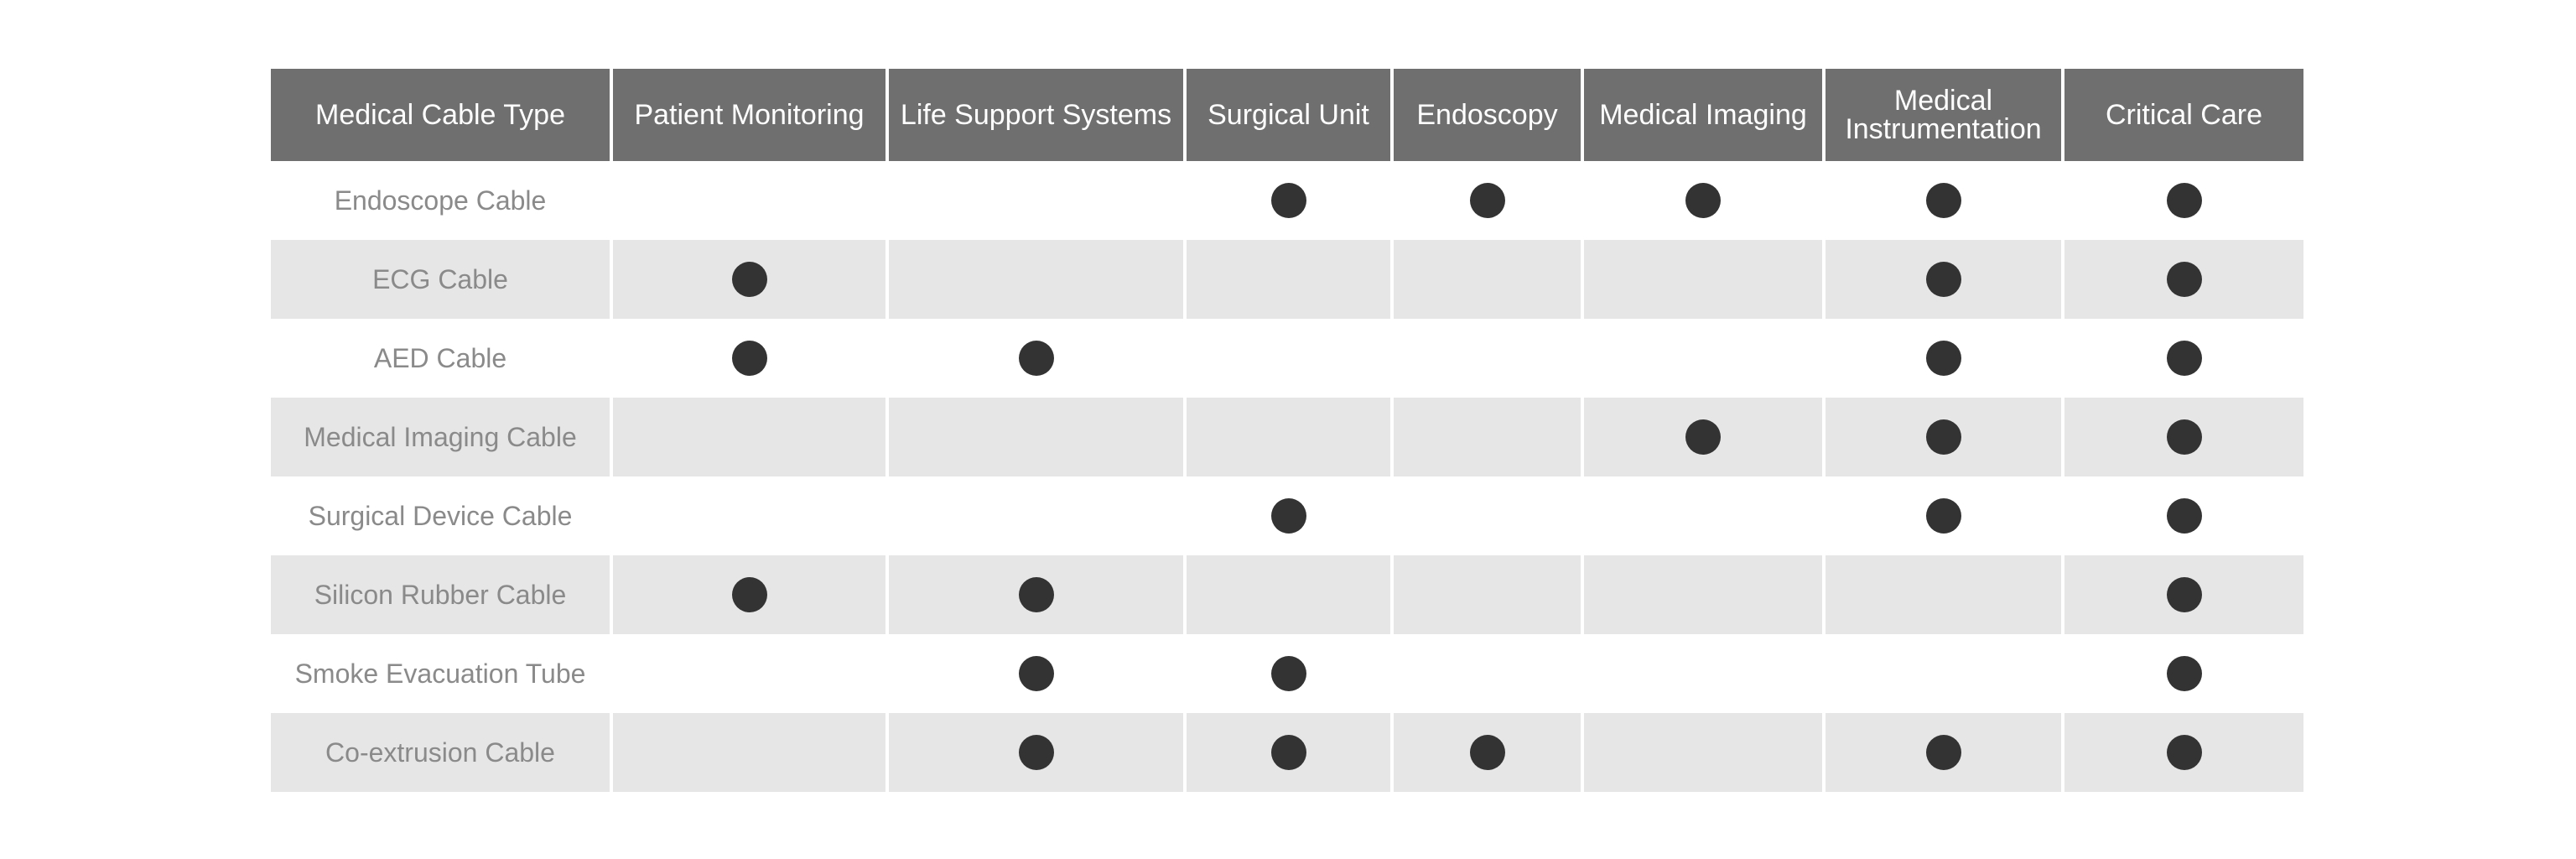 The height and width of the screenshot is (859, 2576). What do you see at coordinates (442, 115) in the screenshot?
I see `column-header: Medical Cable Type` at bounding box center [442, 115].